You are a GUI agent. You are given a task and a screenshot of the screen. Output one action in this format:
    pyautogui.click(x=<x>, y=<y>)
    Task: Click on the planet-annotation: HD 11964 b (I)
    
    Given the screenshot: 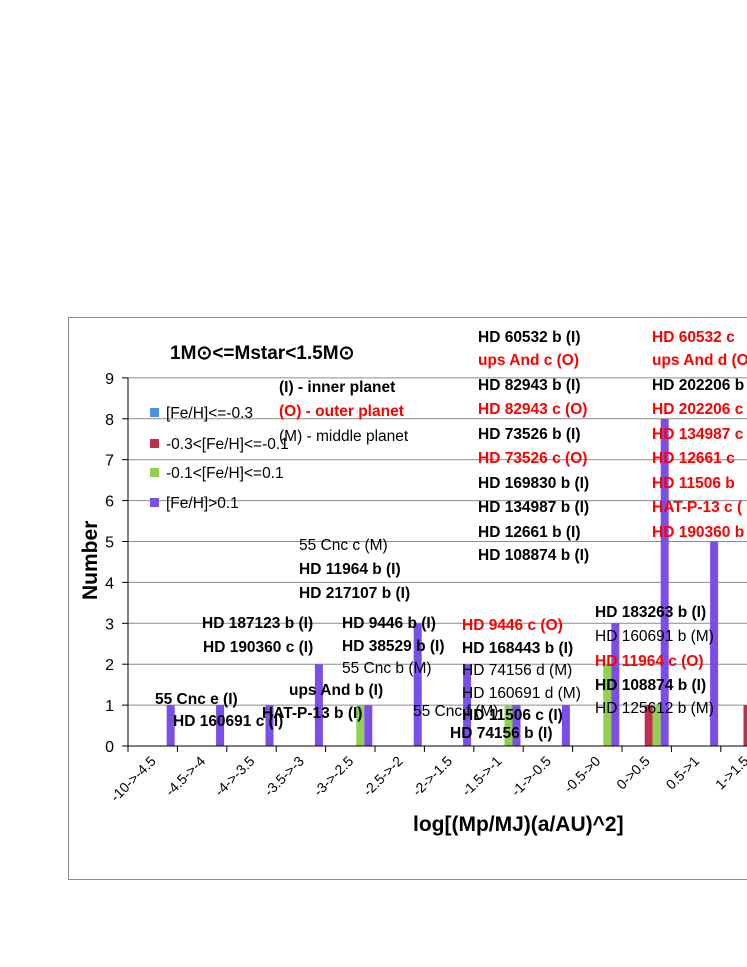 What is the action you would take?
    pyautogui.click(x=350, y=569)
    